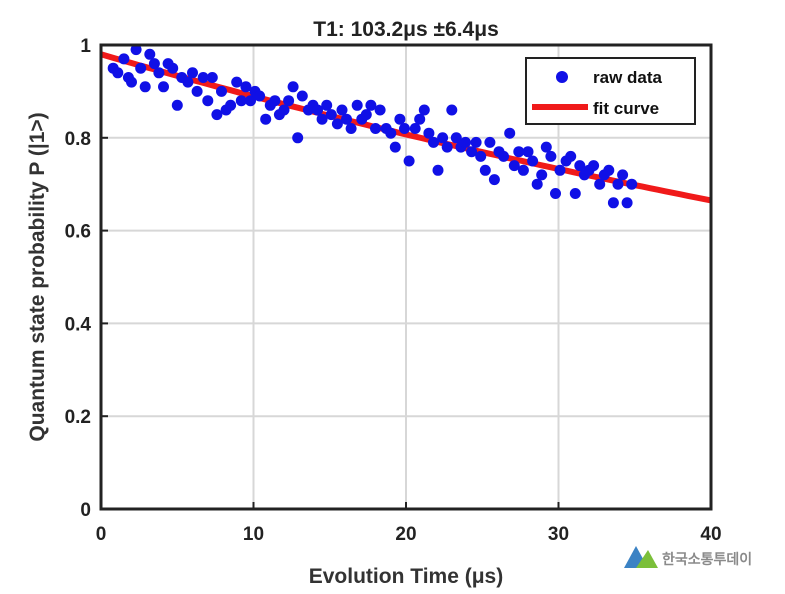 The width and height of the screenshot is (785, 594). Describe the element at coordinates (628, 77) in the screenshot. I see `legend-raw-data-label: raw data` at that location.